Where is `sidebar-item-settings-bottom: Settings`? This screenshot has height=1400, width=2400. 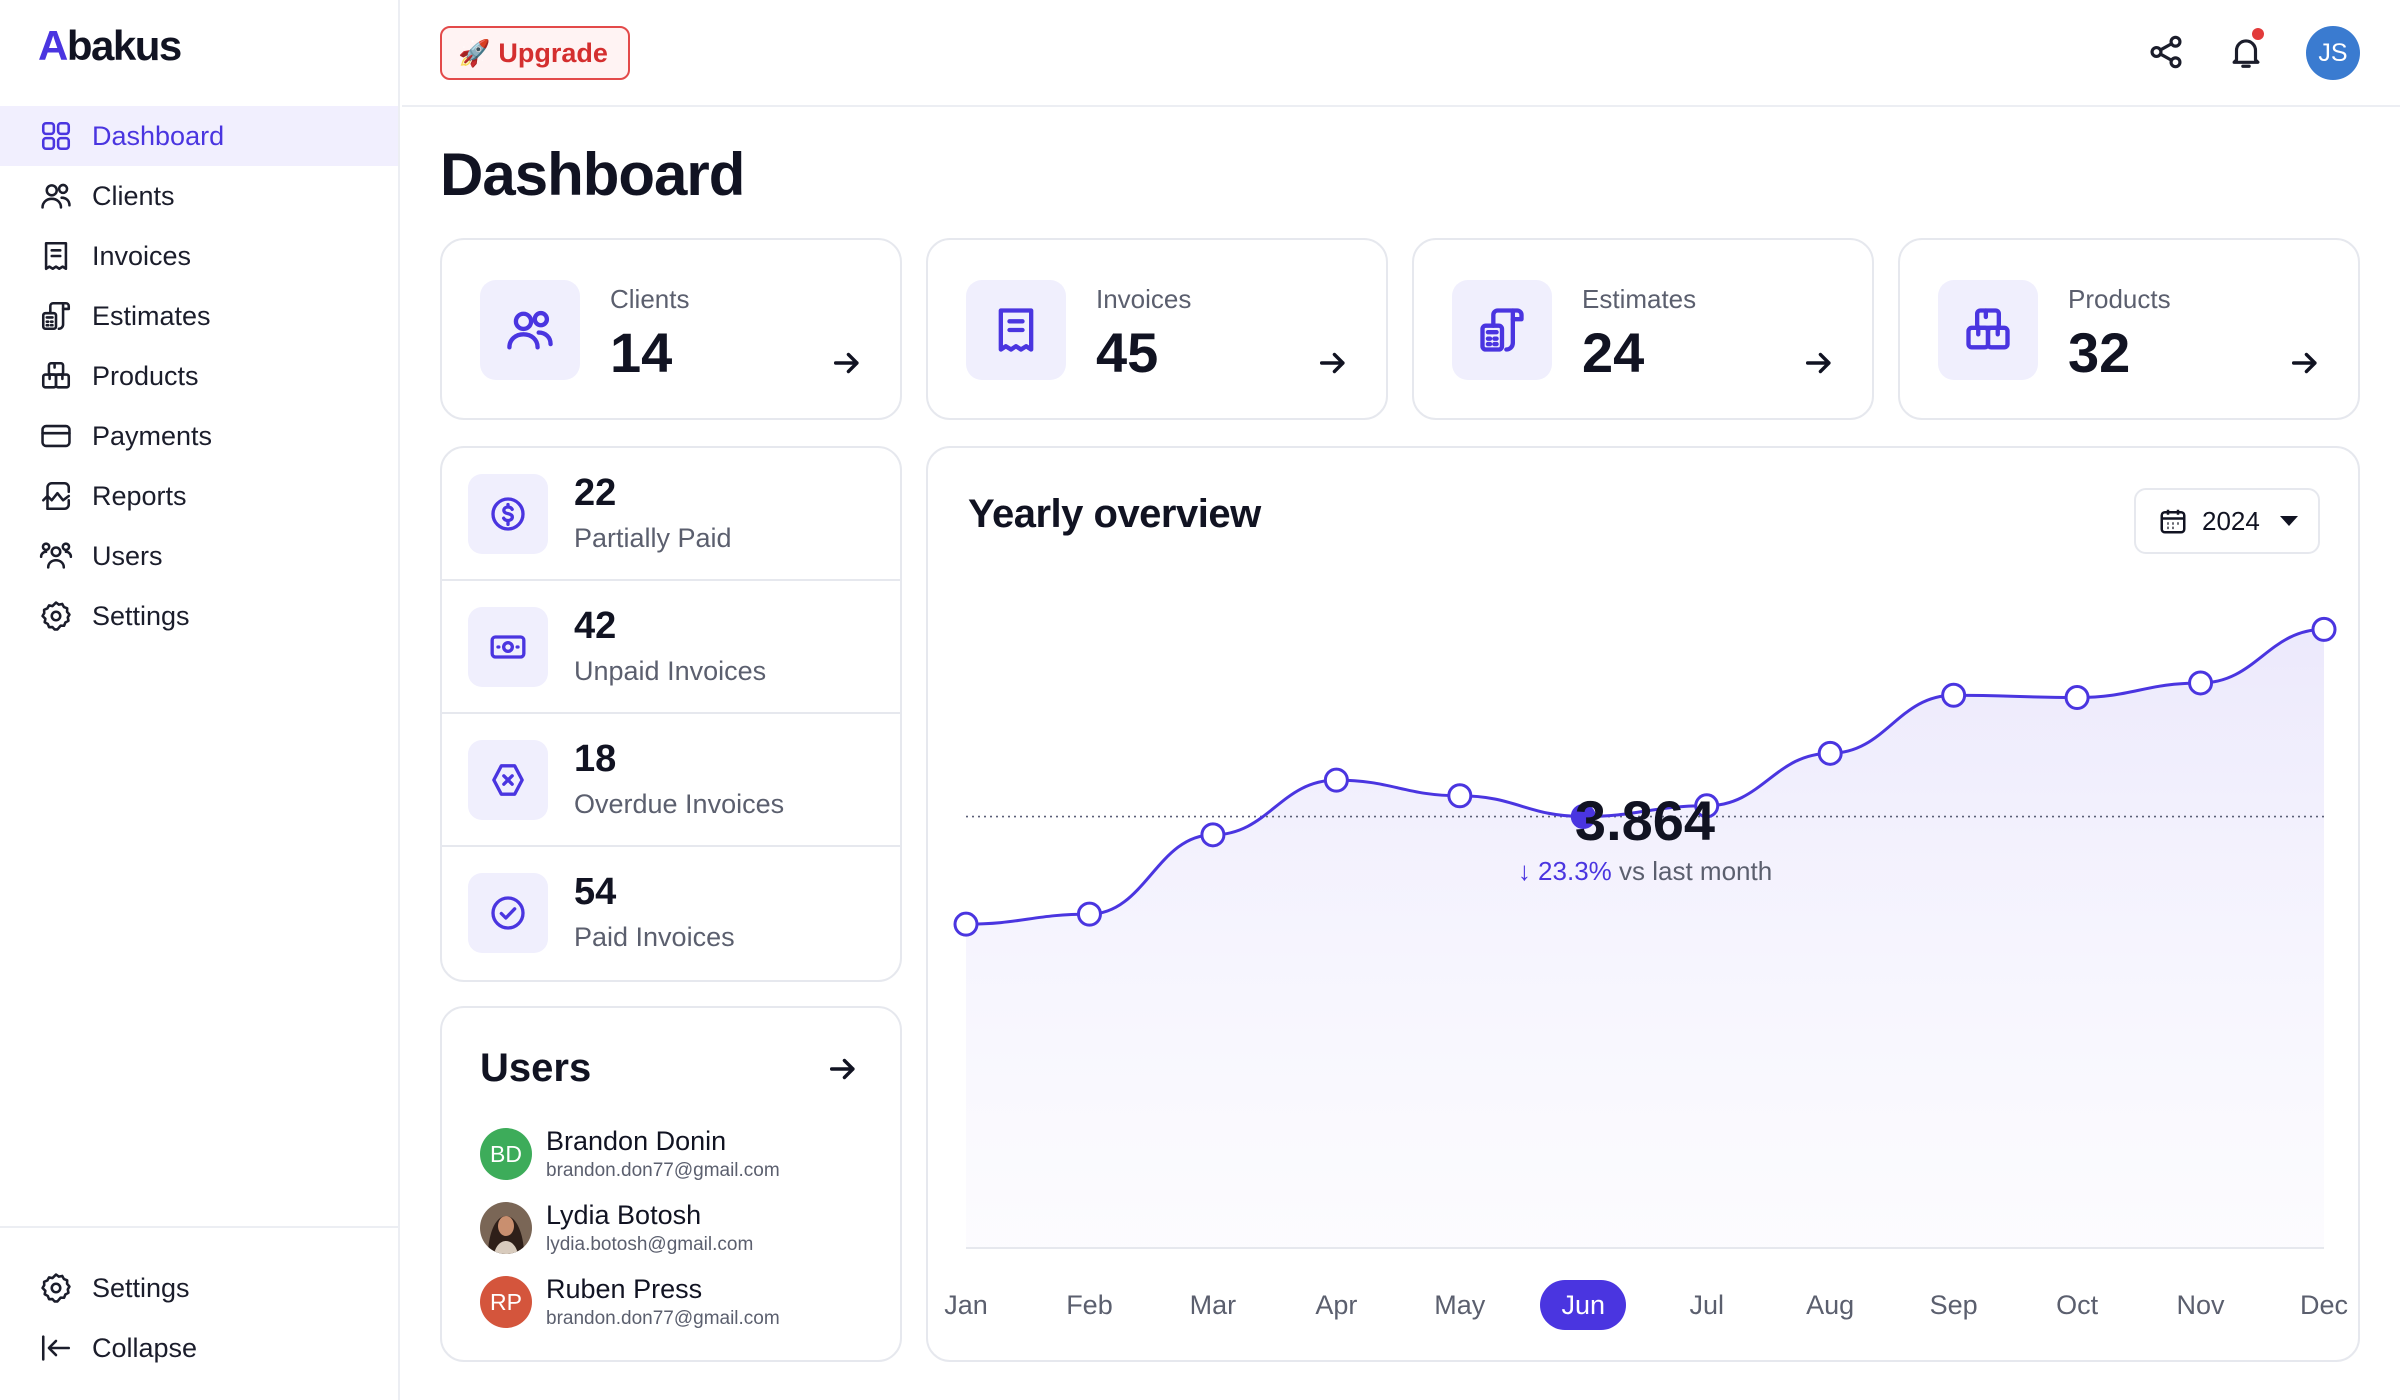
sidebar-item-settings-bottom: Settings is located at coordinates (199, 1288).